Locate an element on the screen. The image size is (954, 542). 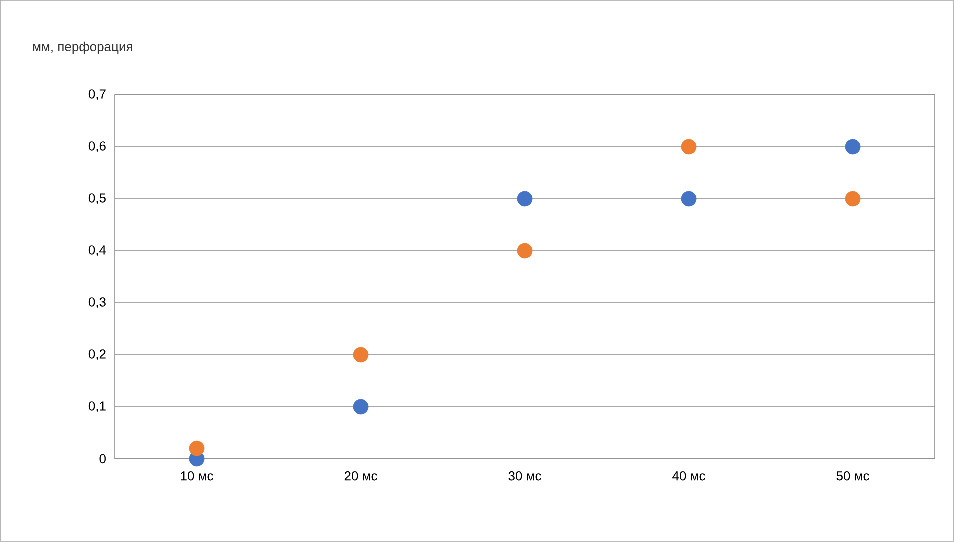
y-tick-label: 0,6 is located at coordinates (97, 147).